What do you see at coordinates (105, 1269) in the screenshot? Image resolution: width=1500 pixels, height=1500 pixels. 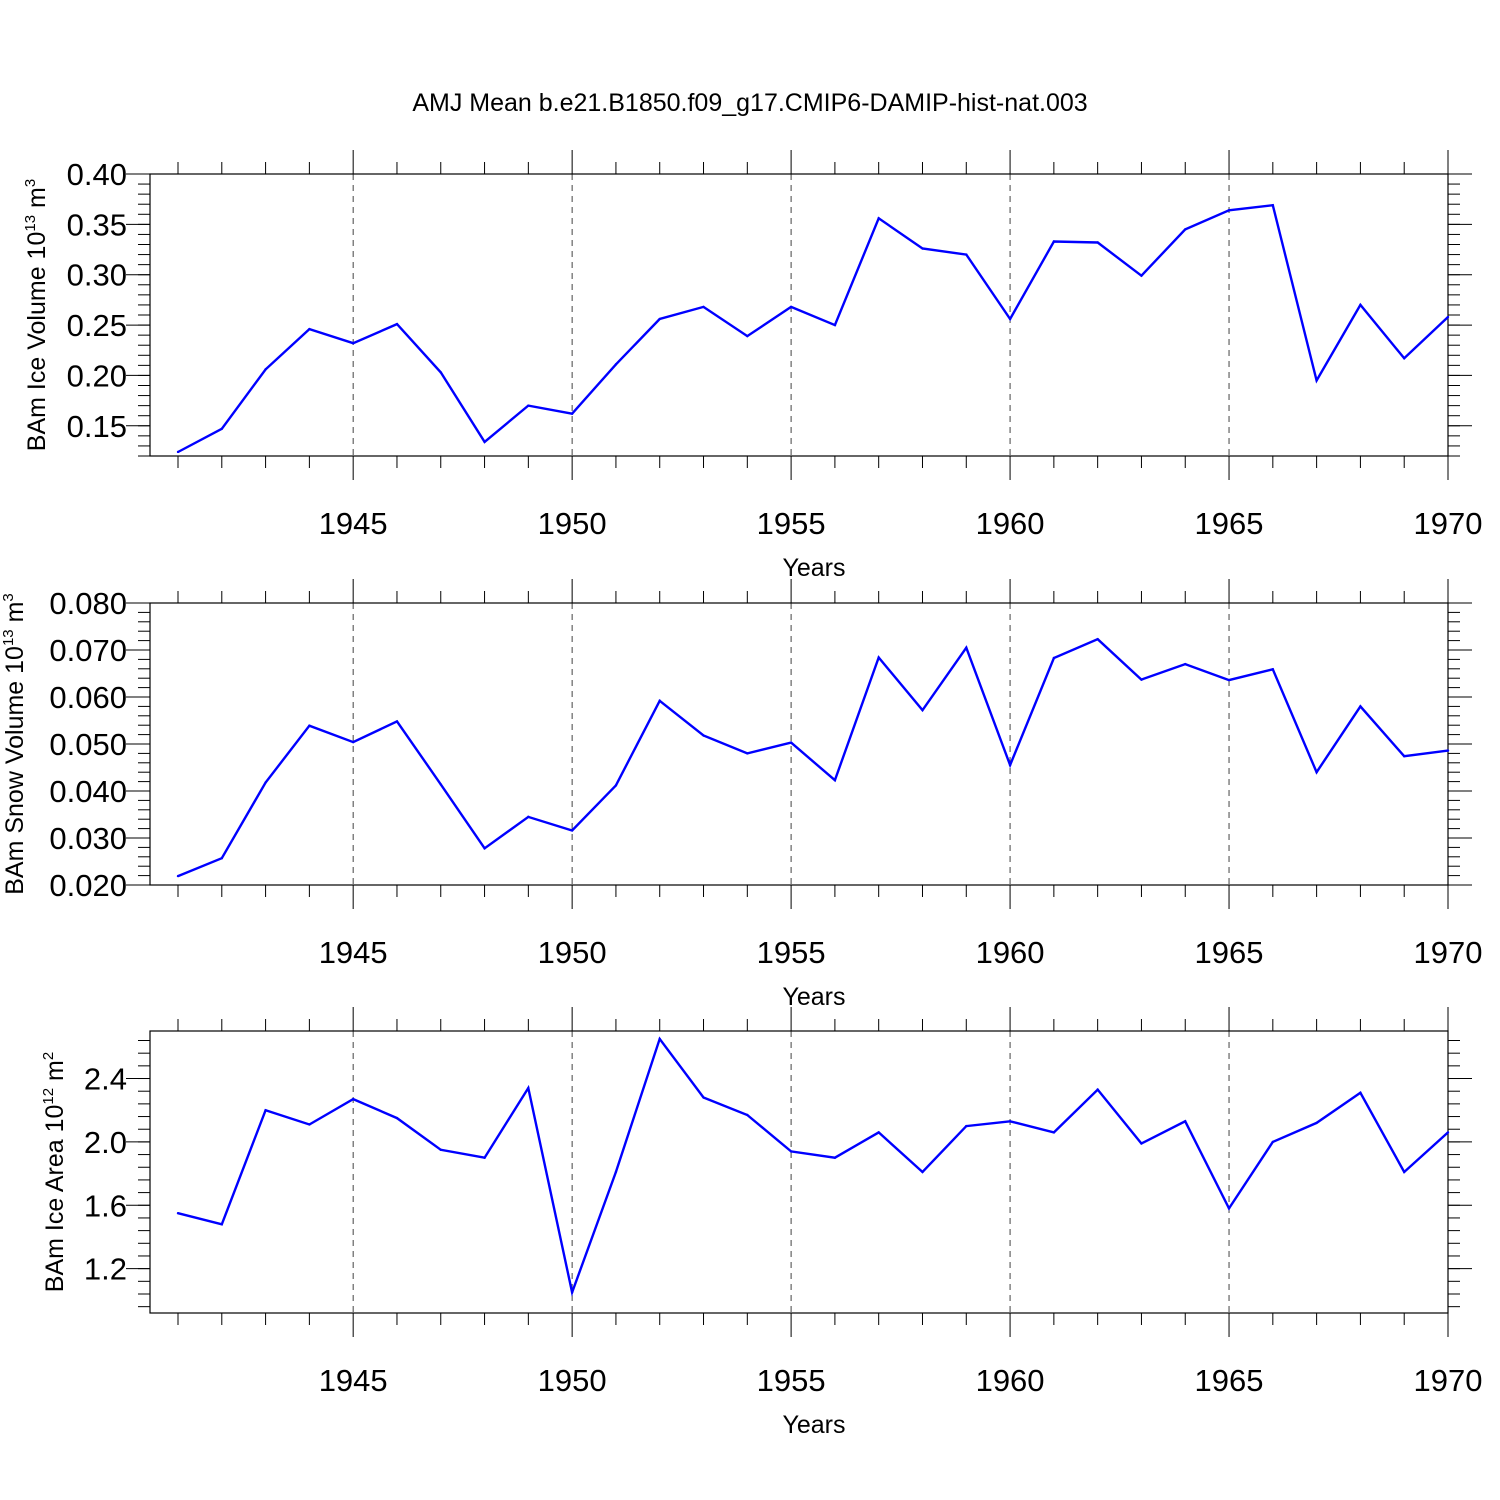 I see `y-tick-label: 1.2` at bounding box center [105, 1269].